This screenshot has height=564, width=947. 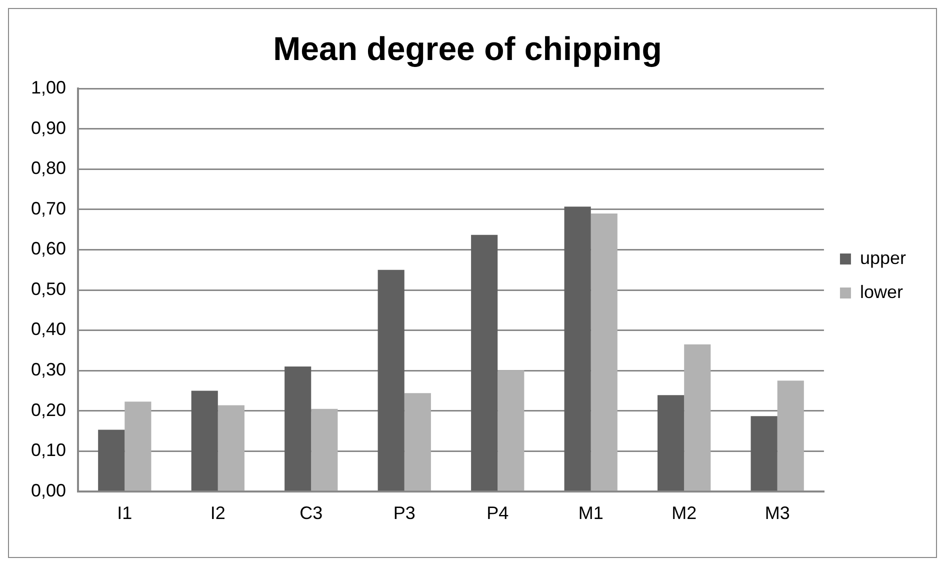 I want to click on y-tick-label: 0,00, so click(x=48, y=490).